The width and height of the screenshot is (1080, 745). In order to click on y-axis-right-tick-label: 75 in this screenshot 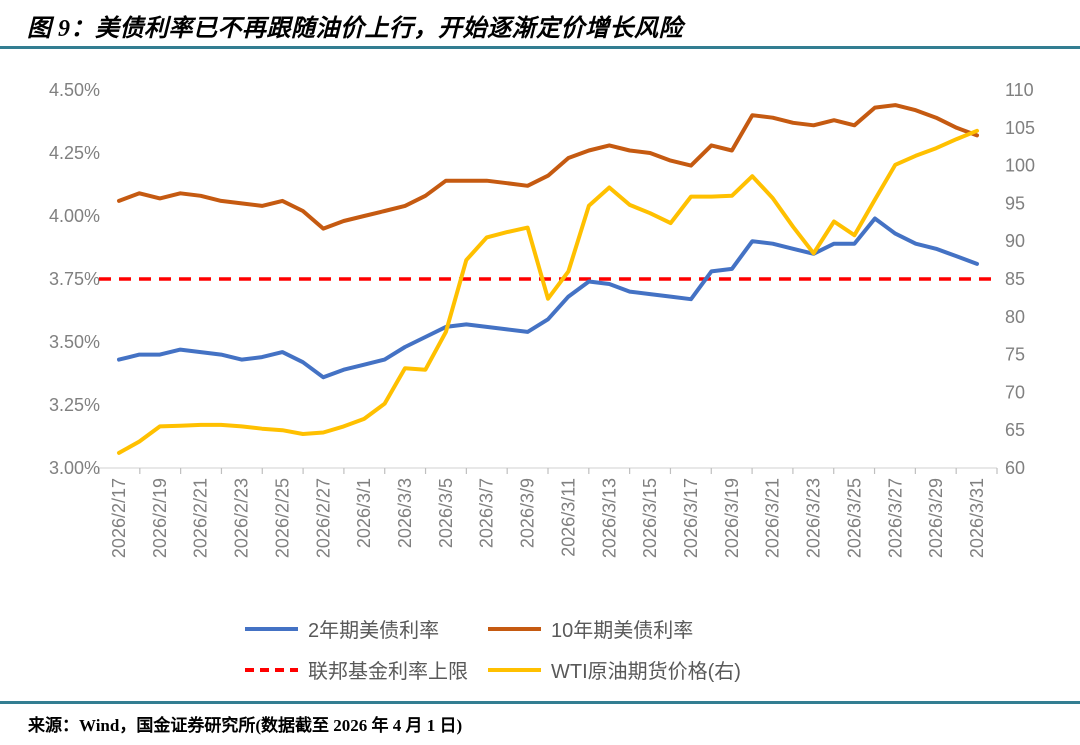, I will do `click(1015, 355)`.